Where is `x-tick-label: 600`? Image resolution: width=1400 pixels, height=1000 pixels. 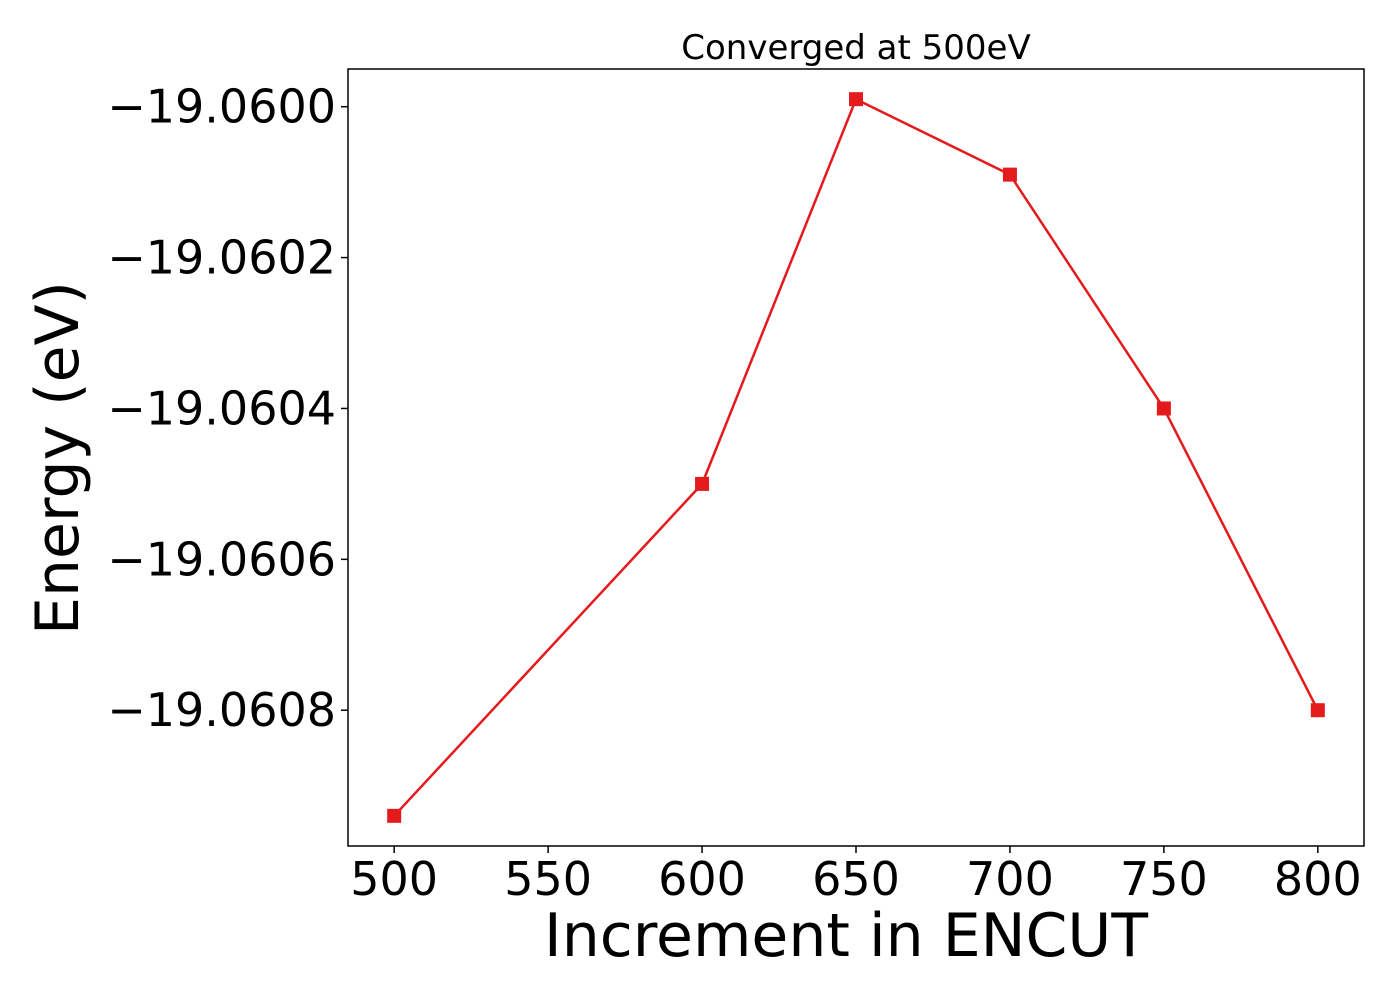
x-tick-label: 600 is located at coordinates (702, 879).